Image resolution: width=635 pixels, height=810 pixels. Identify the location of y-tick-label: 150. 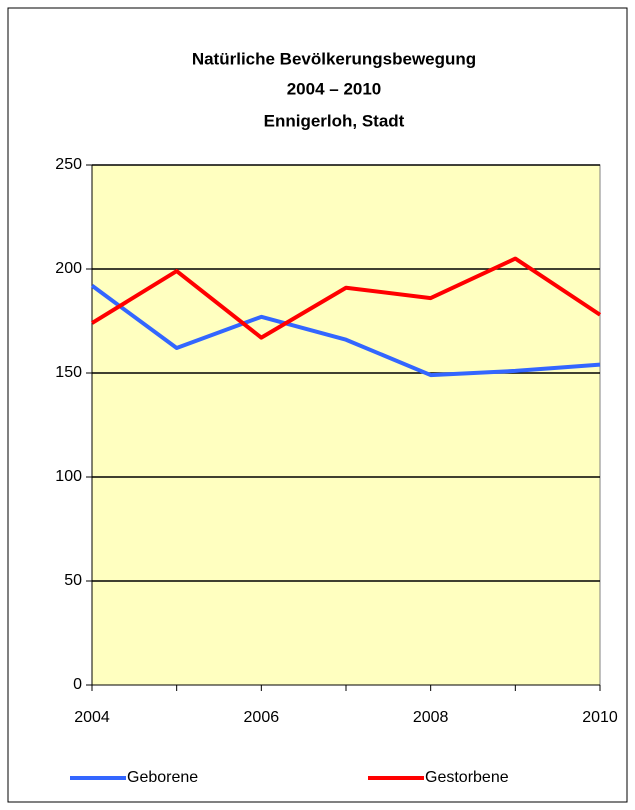
(68, 372).